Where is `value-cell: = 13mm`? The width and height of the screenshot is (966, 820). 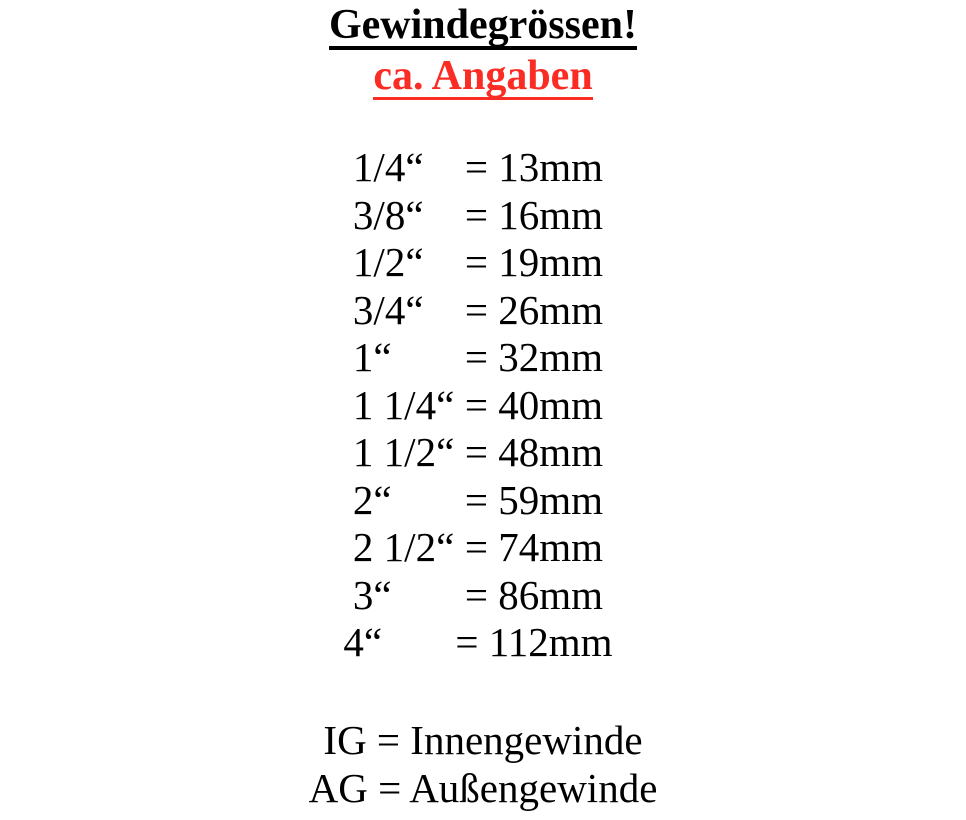
value-cell: = 13mm is located at coordinates (534, 167).